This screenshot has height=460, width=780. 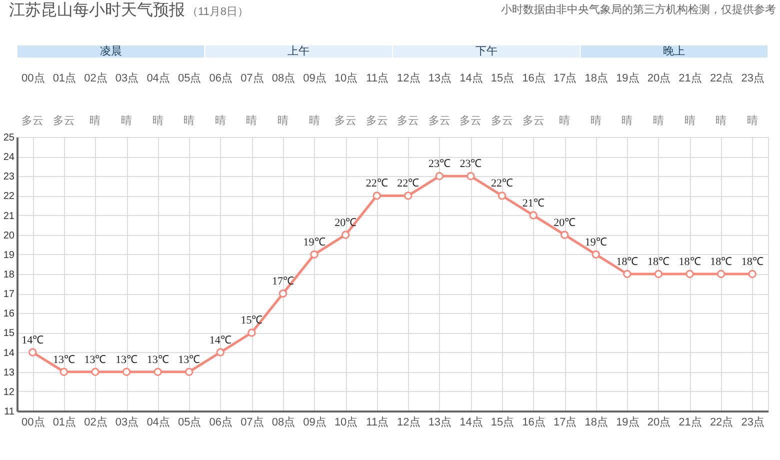 I want to click on y-tick-label: 21, so click(x=9, y=216).